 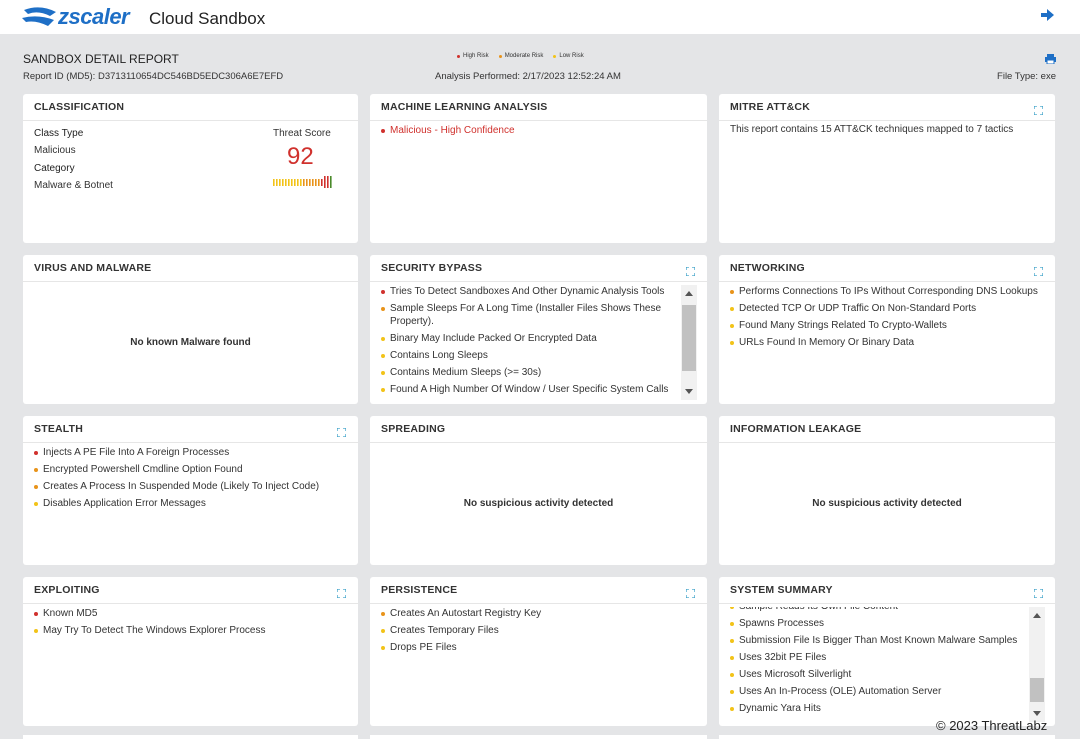 What do you see at coordinates (818, 609) in the screenshot?
I see `finding-text: Sample Reads Its Own File Content` at bounding box center [818, 609].